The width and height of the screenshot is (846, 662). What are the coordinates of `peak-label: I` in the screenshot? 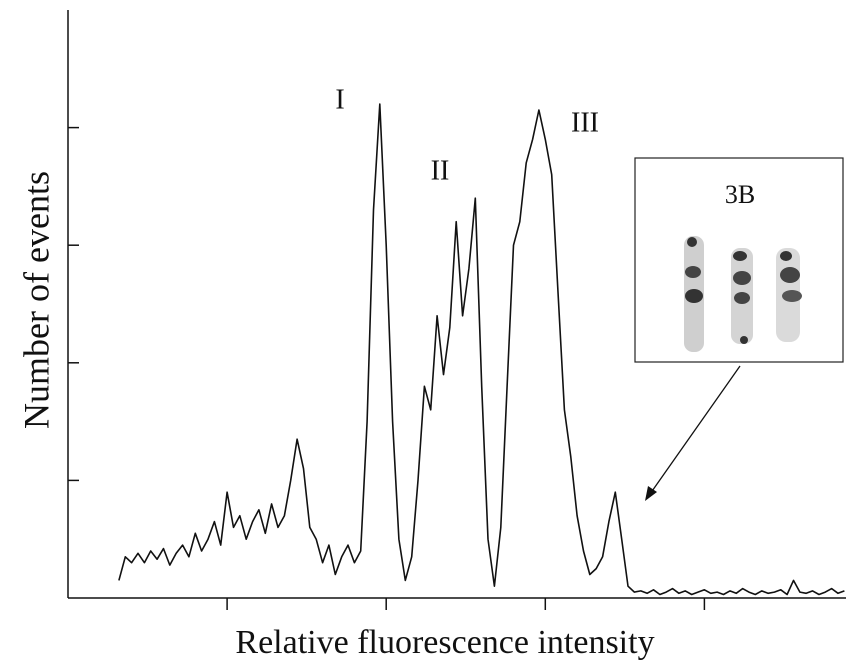 It's located at (339, 99).